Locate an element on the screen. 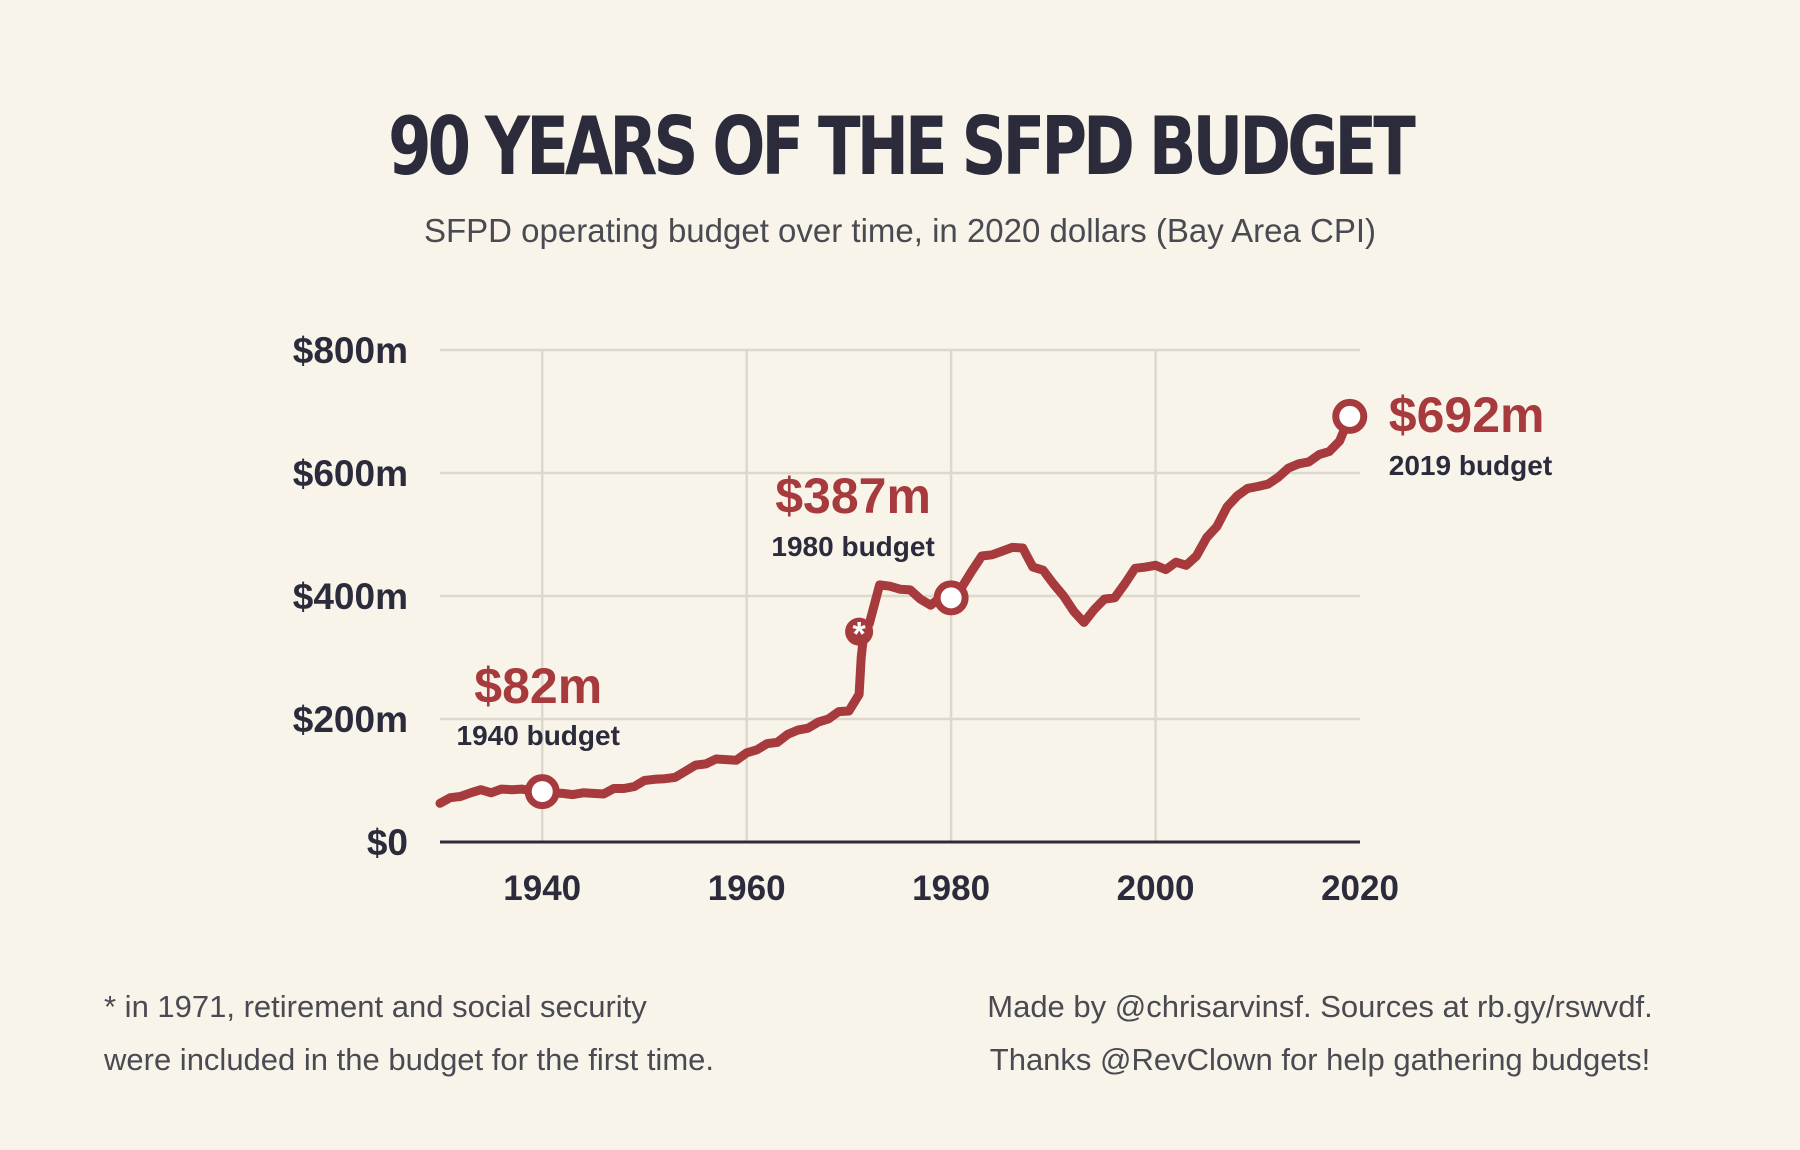 The height and width of the screenshot is (1150, 1800). asterisk-marker is located at coordinates (859, 631).